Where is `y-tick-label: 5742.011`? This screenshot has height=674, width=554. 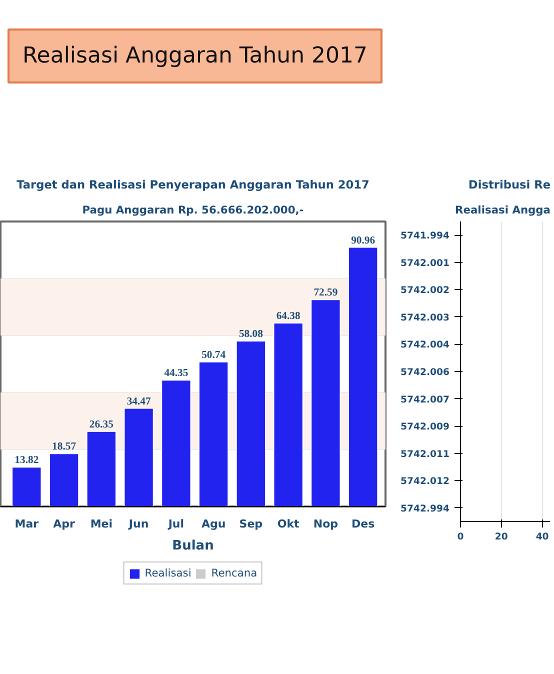
y-tick-label: 5742.011 is located at coordinates (425, 454).